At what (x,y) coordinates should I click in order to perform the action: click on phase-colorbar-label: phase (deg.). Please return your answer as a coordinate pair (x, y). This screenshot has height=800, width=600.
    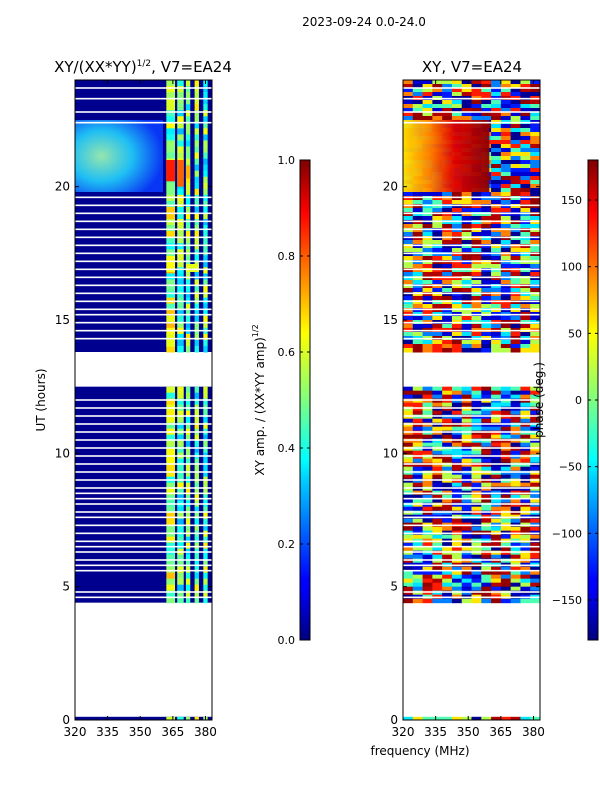
    Looking at the image, I should click on (539, 400).